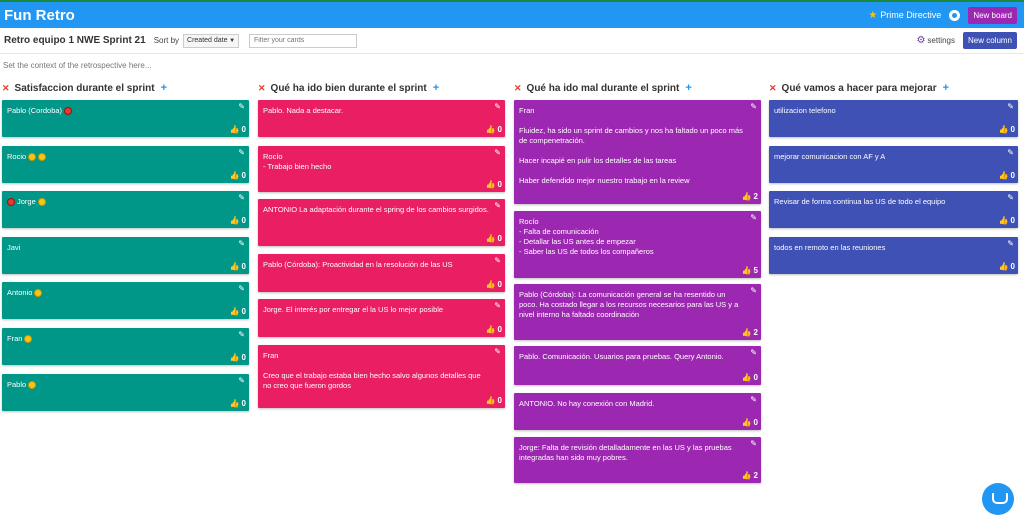  Describe the element at coordinates (381, 118) in the screenshot. I see `retro-card: Pablo. Nada a destacar. ✎ 👍 0` at that location.